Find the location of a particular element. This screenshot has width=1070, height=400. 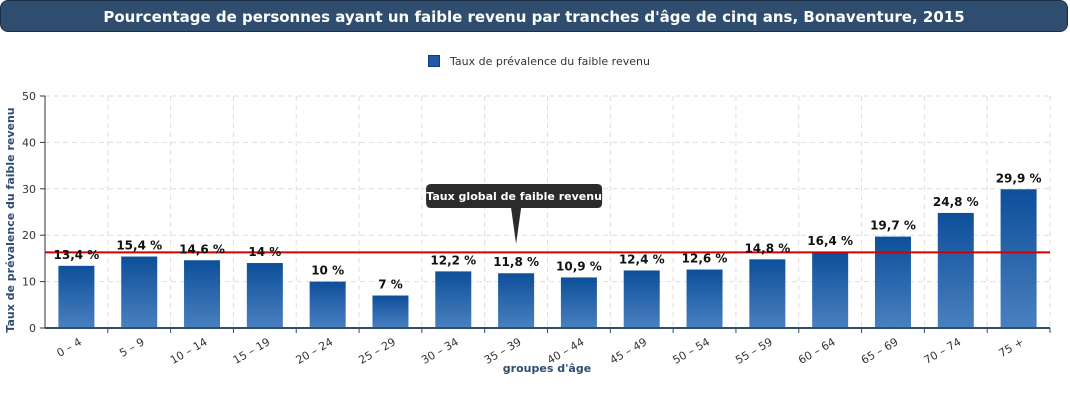

x-tick-label: 65 – 69 is located at coordinates (880, 351).